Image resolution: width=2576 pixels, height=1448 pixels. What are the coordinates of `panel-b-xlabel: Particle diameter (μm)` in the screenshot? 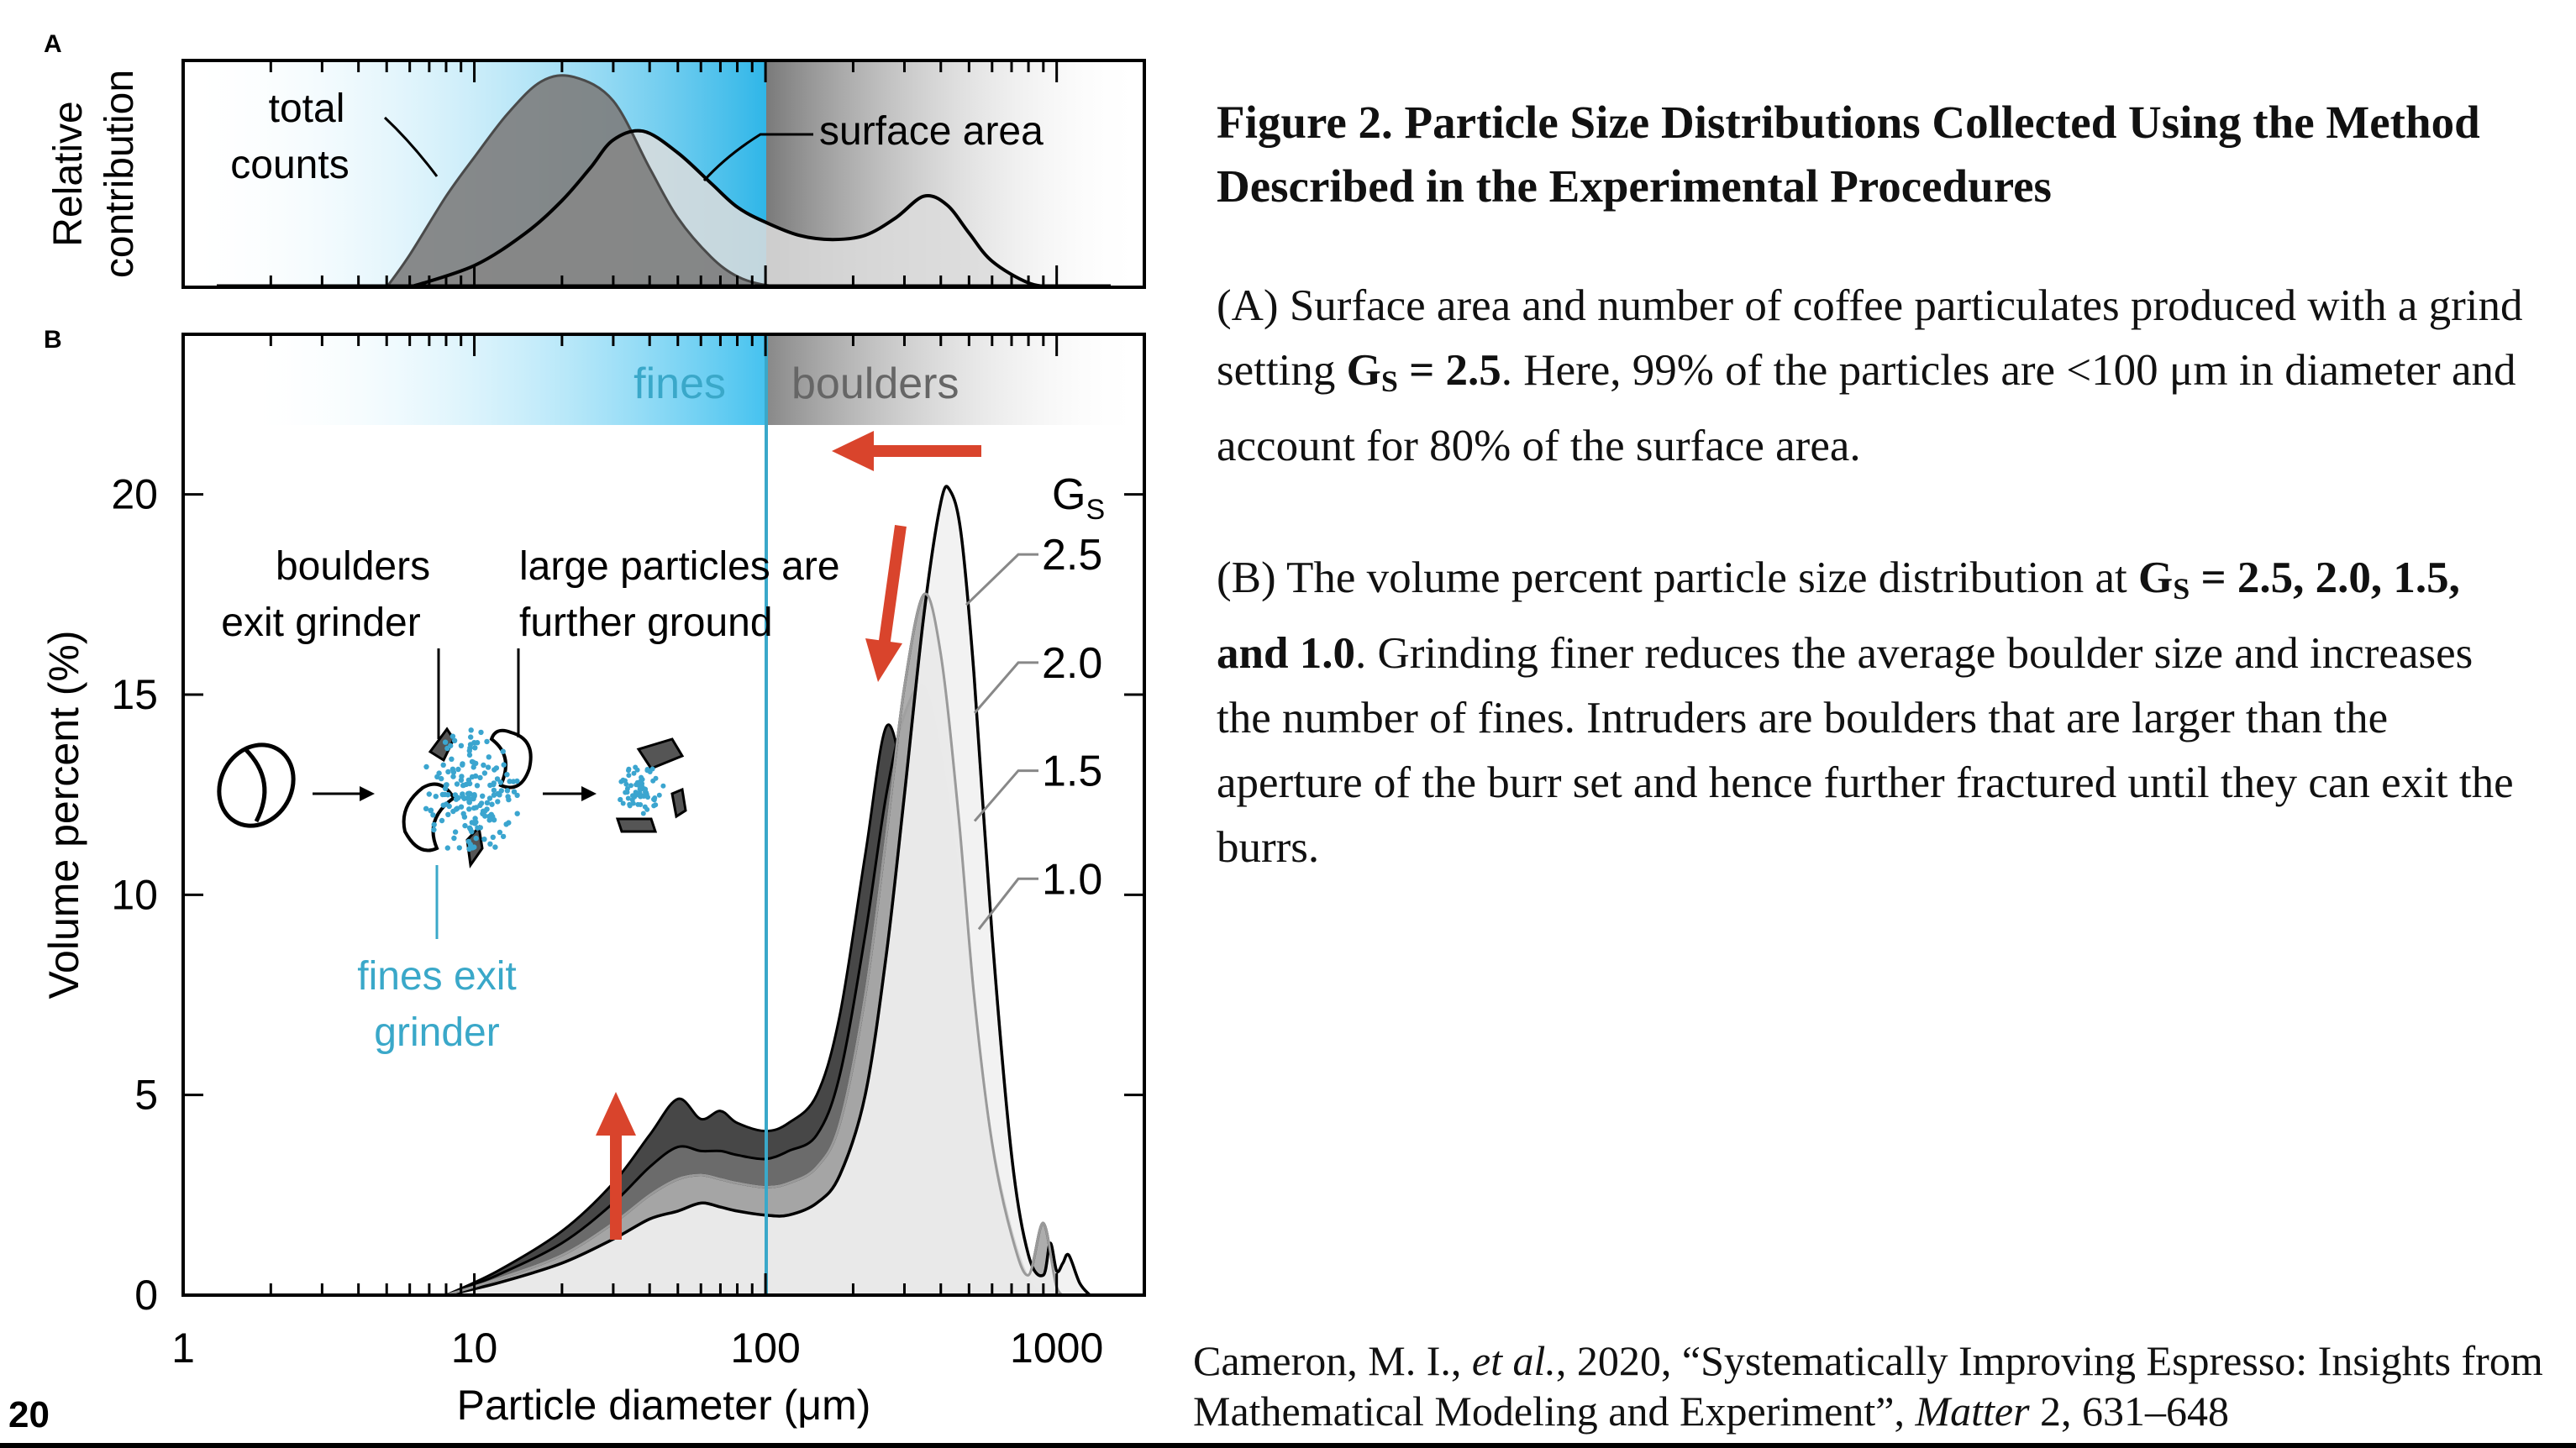 It's located at (664, 1405).